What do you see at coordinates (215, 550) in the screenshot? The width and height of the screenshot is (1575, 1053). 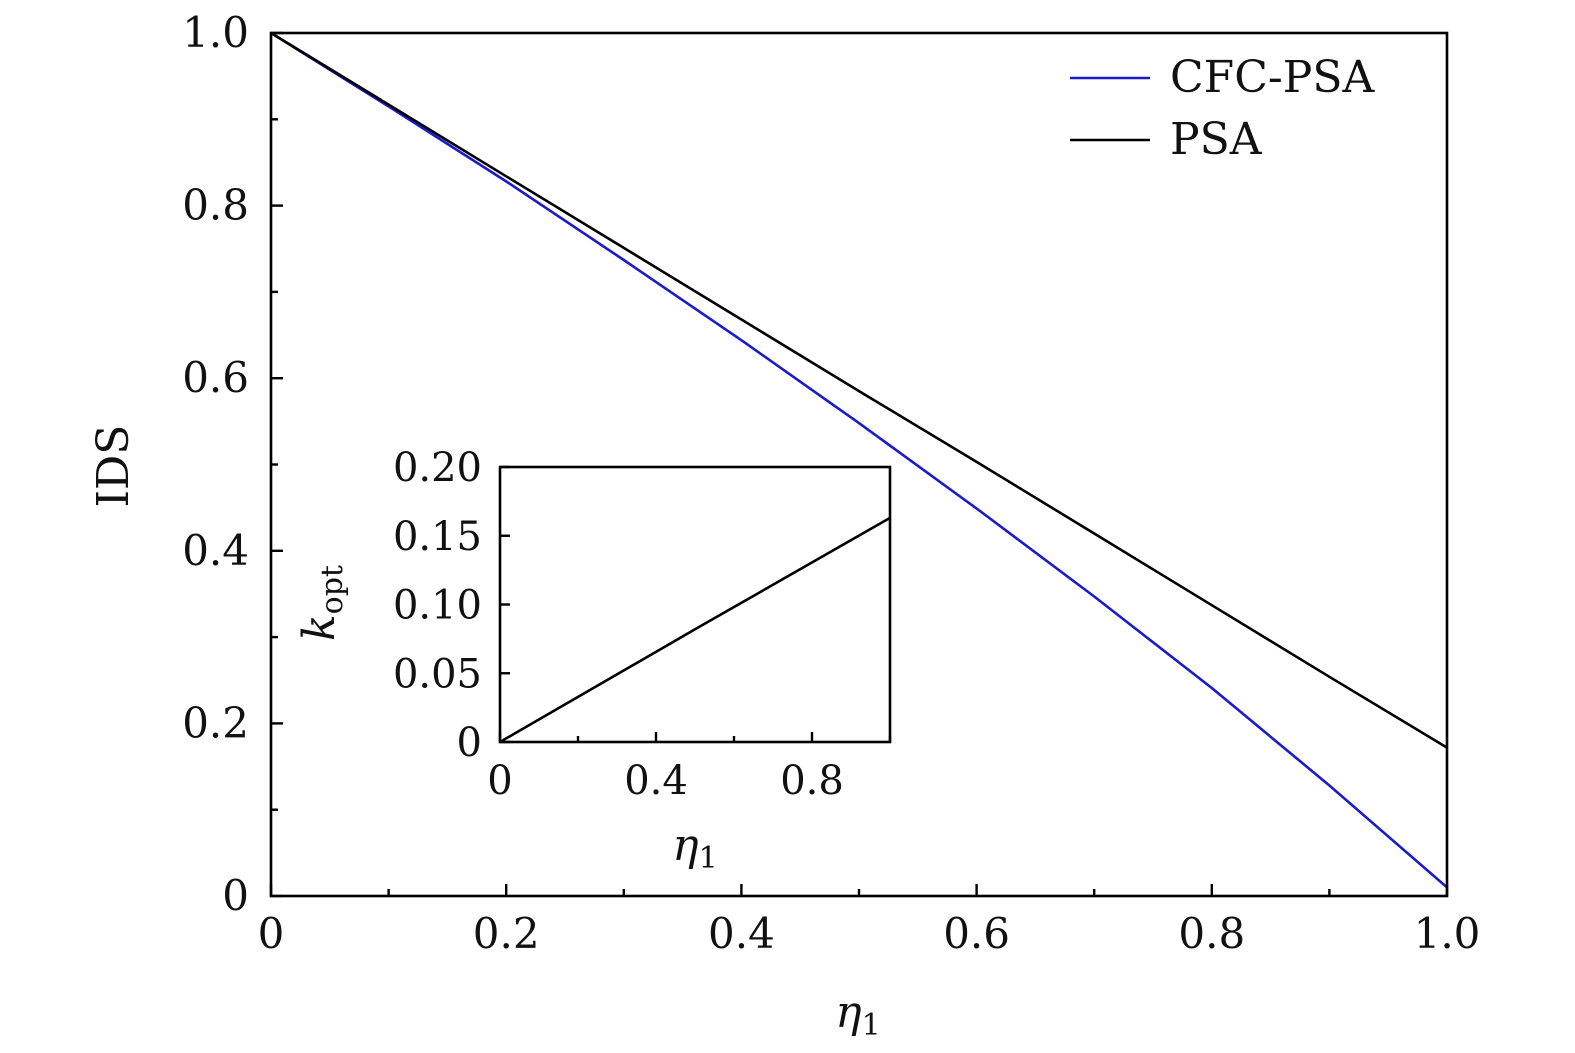 I see `main-y-tick-label: 0.4` at bounding box center [215, 550].